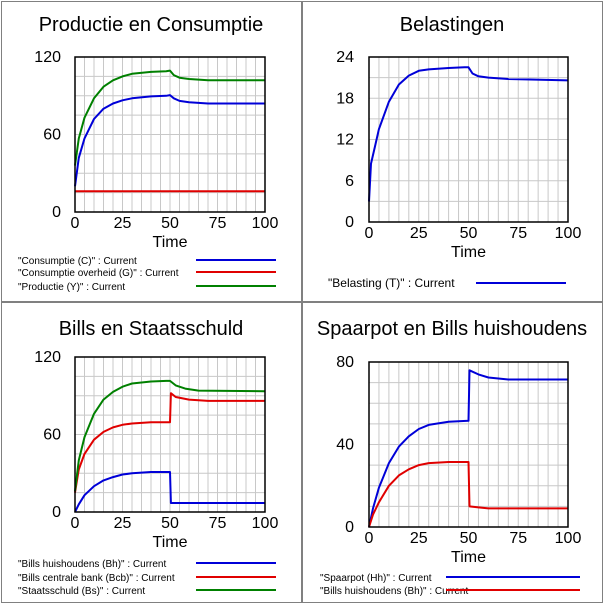 Image resolution: width=603 pixels, height=603 pixels. Describe the element at coordinates (77, 261) in the screenshot. I see `legend-label: "Consumptie (C)" : Current` at that location.